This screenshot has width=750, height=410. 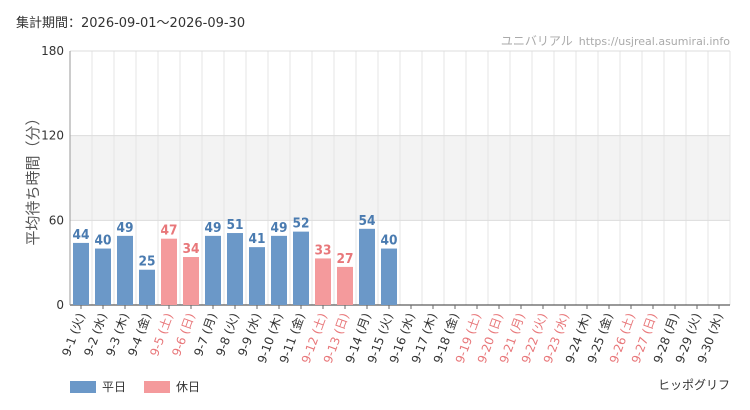 What do you see at coordinates (114, 387) in the screenshot?
I see `legend-weekday-label: 平日` at bounding box center [114, 387].